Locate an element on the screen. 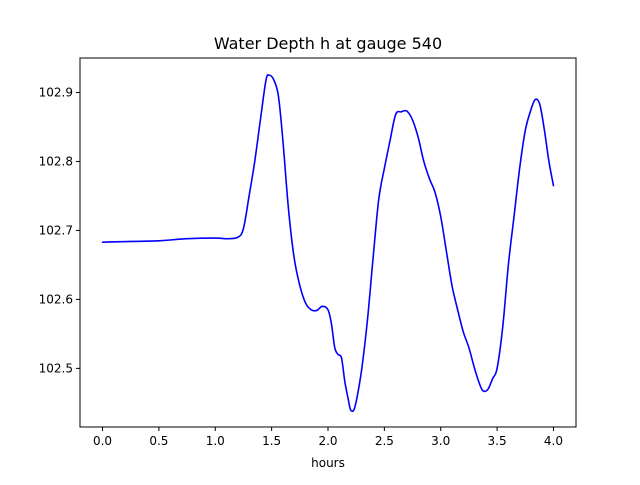  chart-title: Water Depth h at gauge 540 is located at coordinates (328, 43).